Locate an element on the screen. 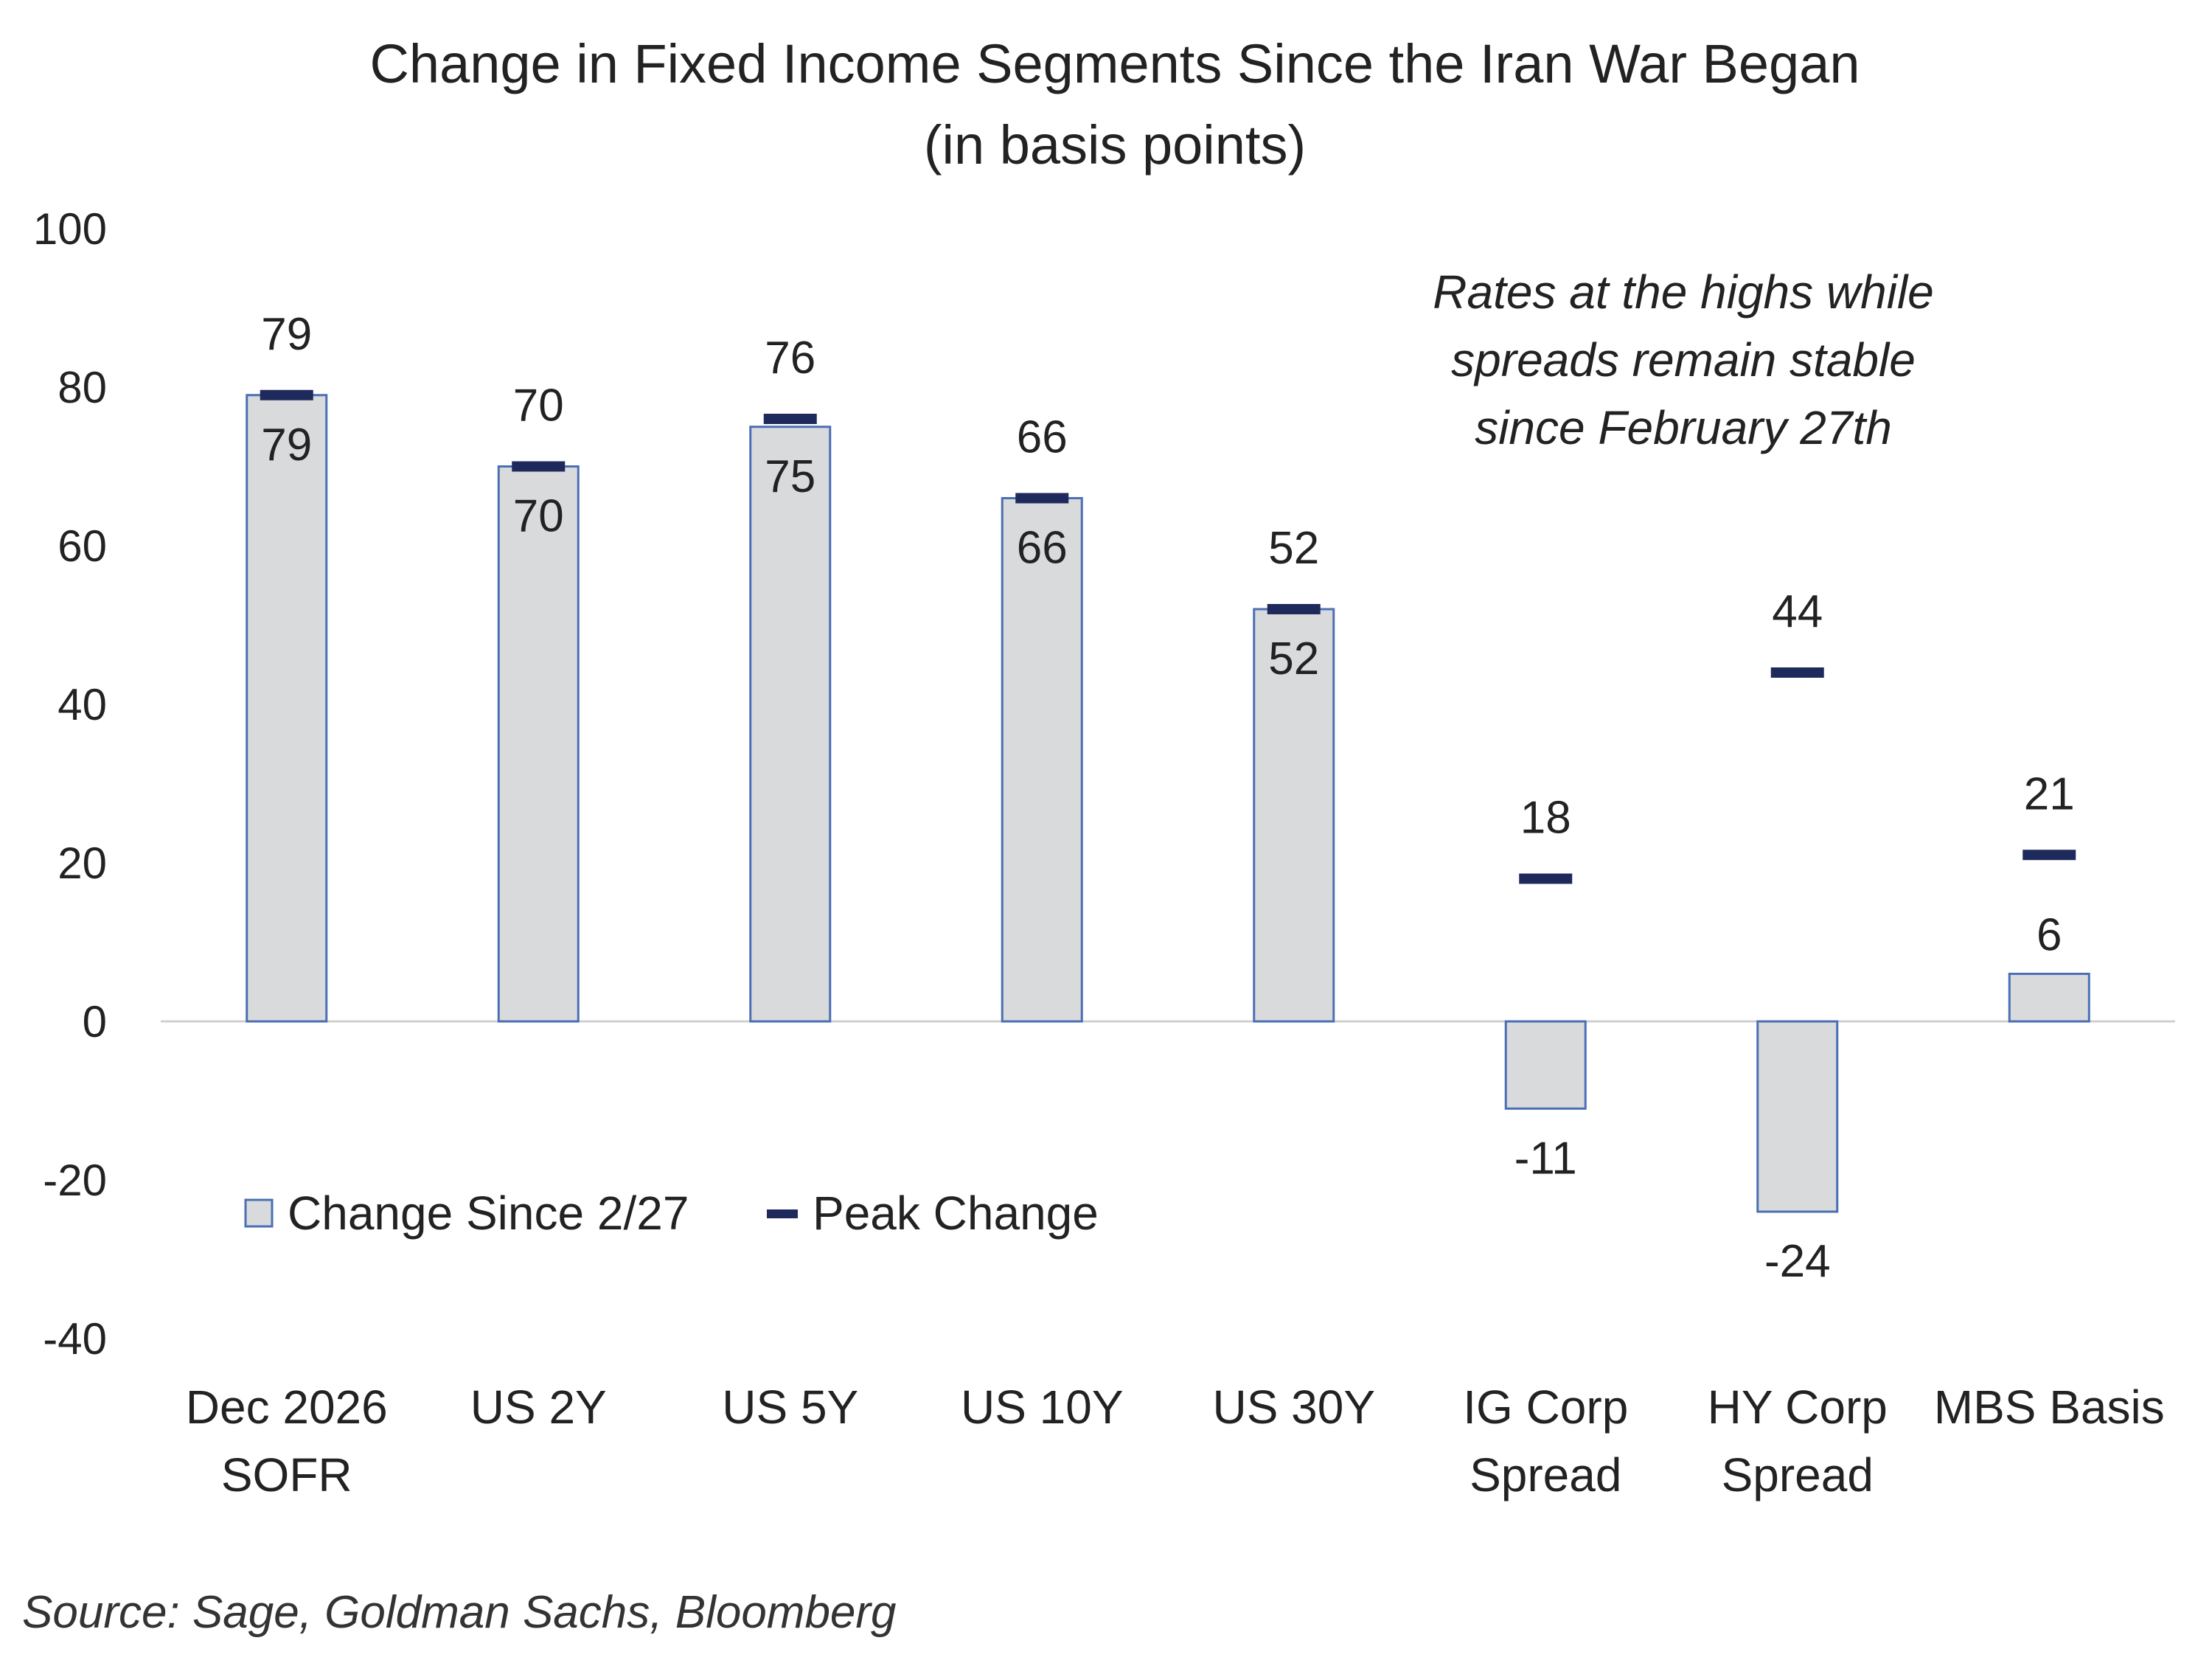  category-label: US 2Y is located at coordinates (538, 1407).